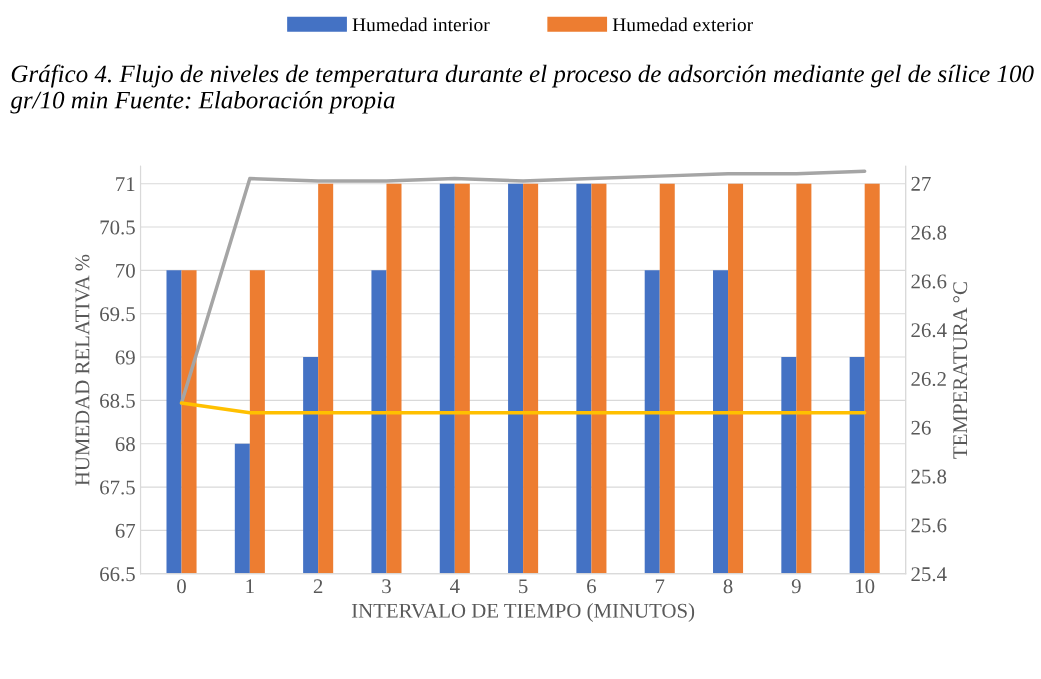 This screenshot has width=1041, height=679. Describe the element at coordinates (125, 270) in the screenshot. I see `y-tick-label: 70` at that location.